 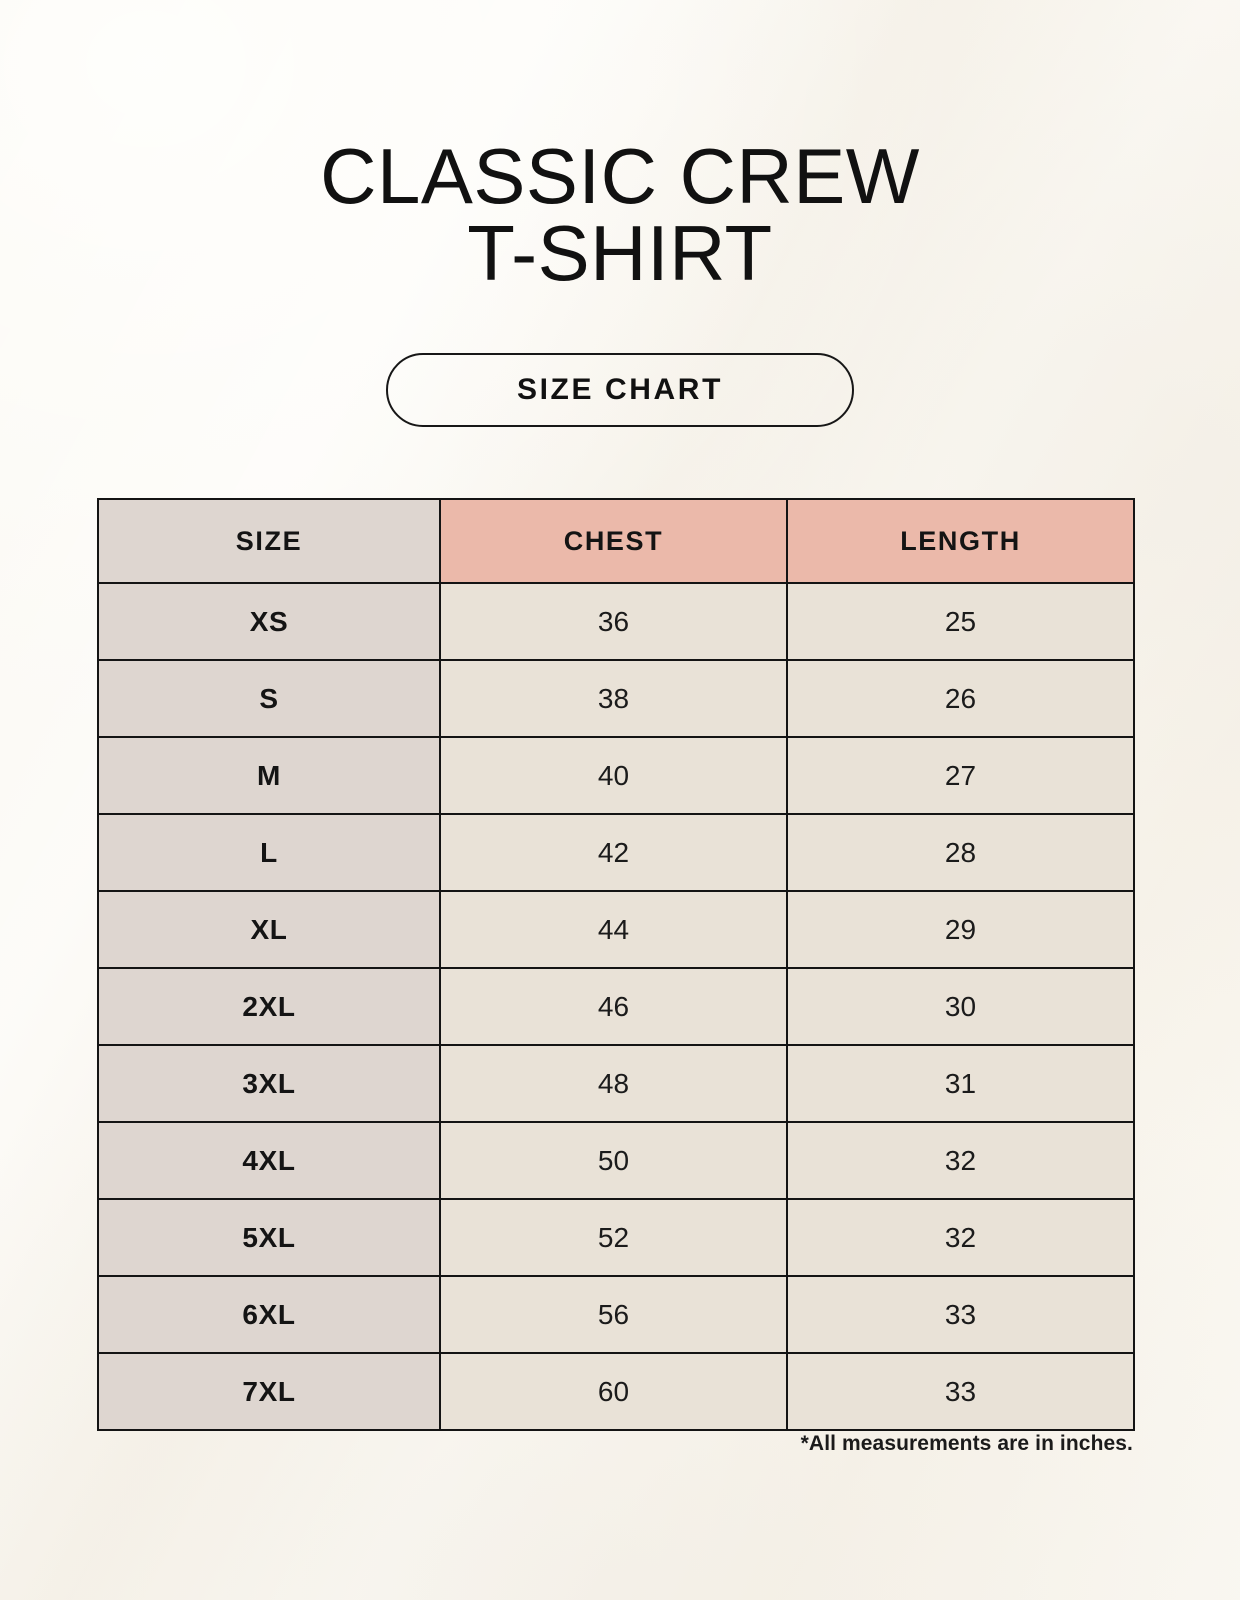 I want to click on cell-size: XS, so click(x=269, y=621).